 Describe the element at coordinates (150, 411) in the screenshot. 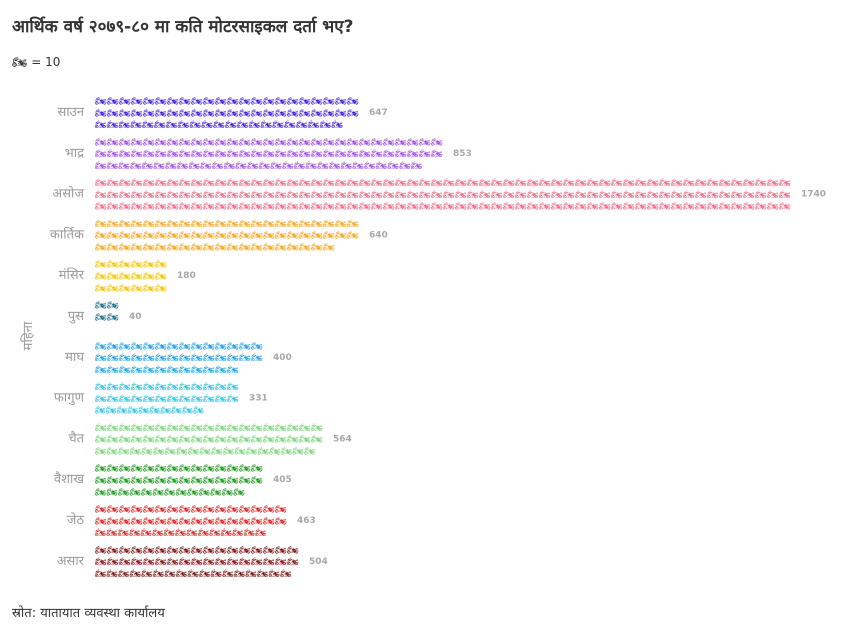

I see `icon-row: 🏍🏍🏍🏍🏍🏍🏍🏍🏍🏍` at that location.